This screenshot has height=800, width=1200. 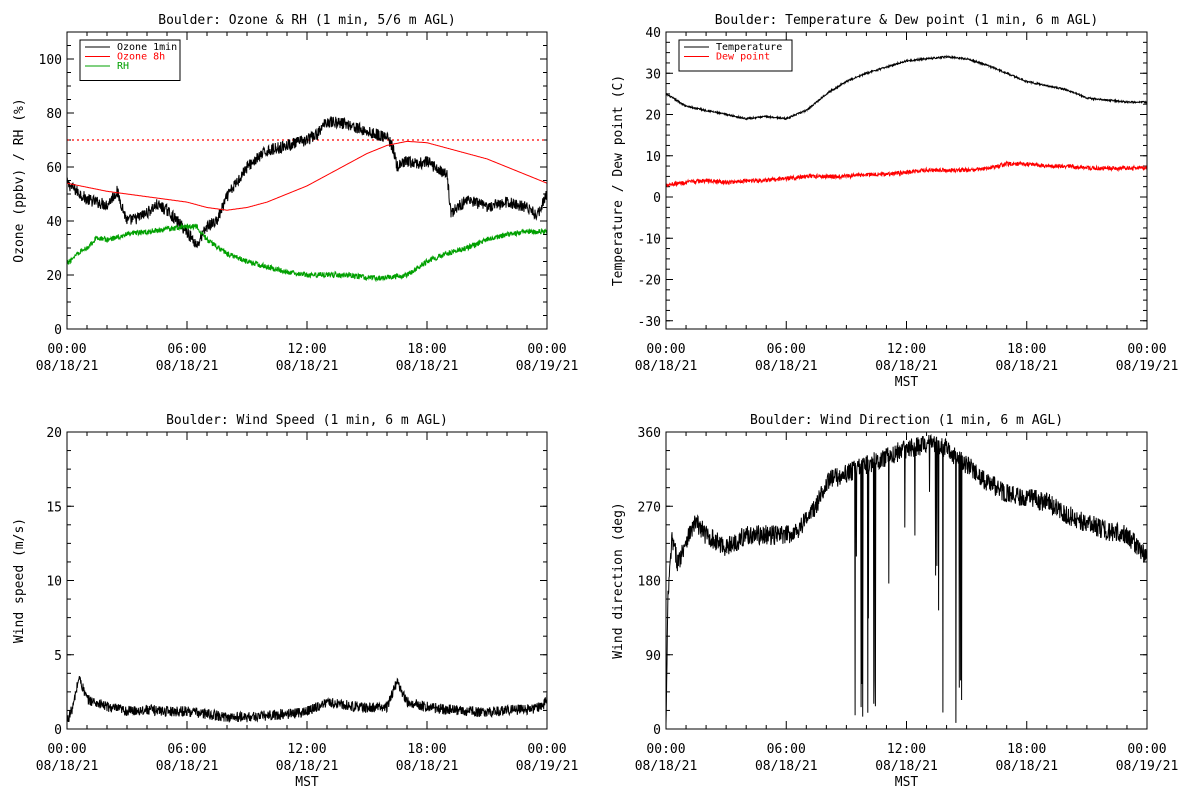 What do you see at coordinates (618, 580) in the screenshot?
I see `y-axis-label: Wind direction (deg)` at bounding box center [618, 580].